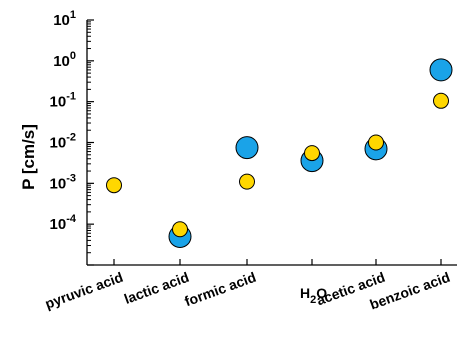 This screenshot has height=349, width=465. I want to click on y-tick-labels: 10¹ 10⁰ 10⁻¹ 10⁻² 10⁻³ 10⁻⁴, so click(63, 121).